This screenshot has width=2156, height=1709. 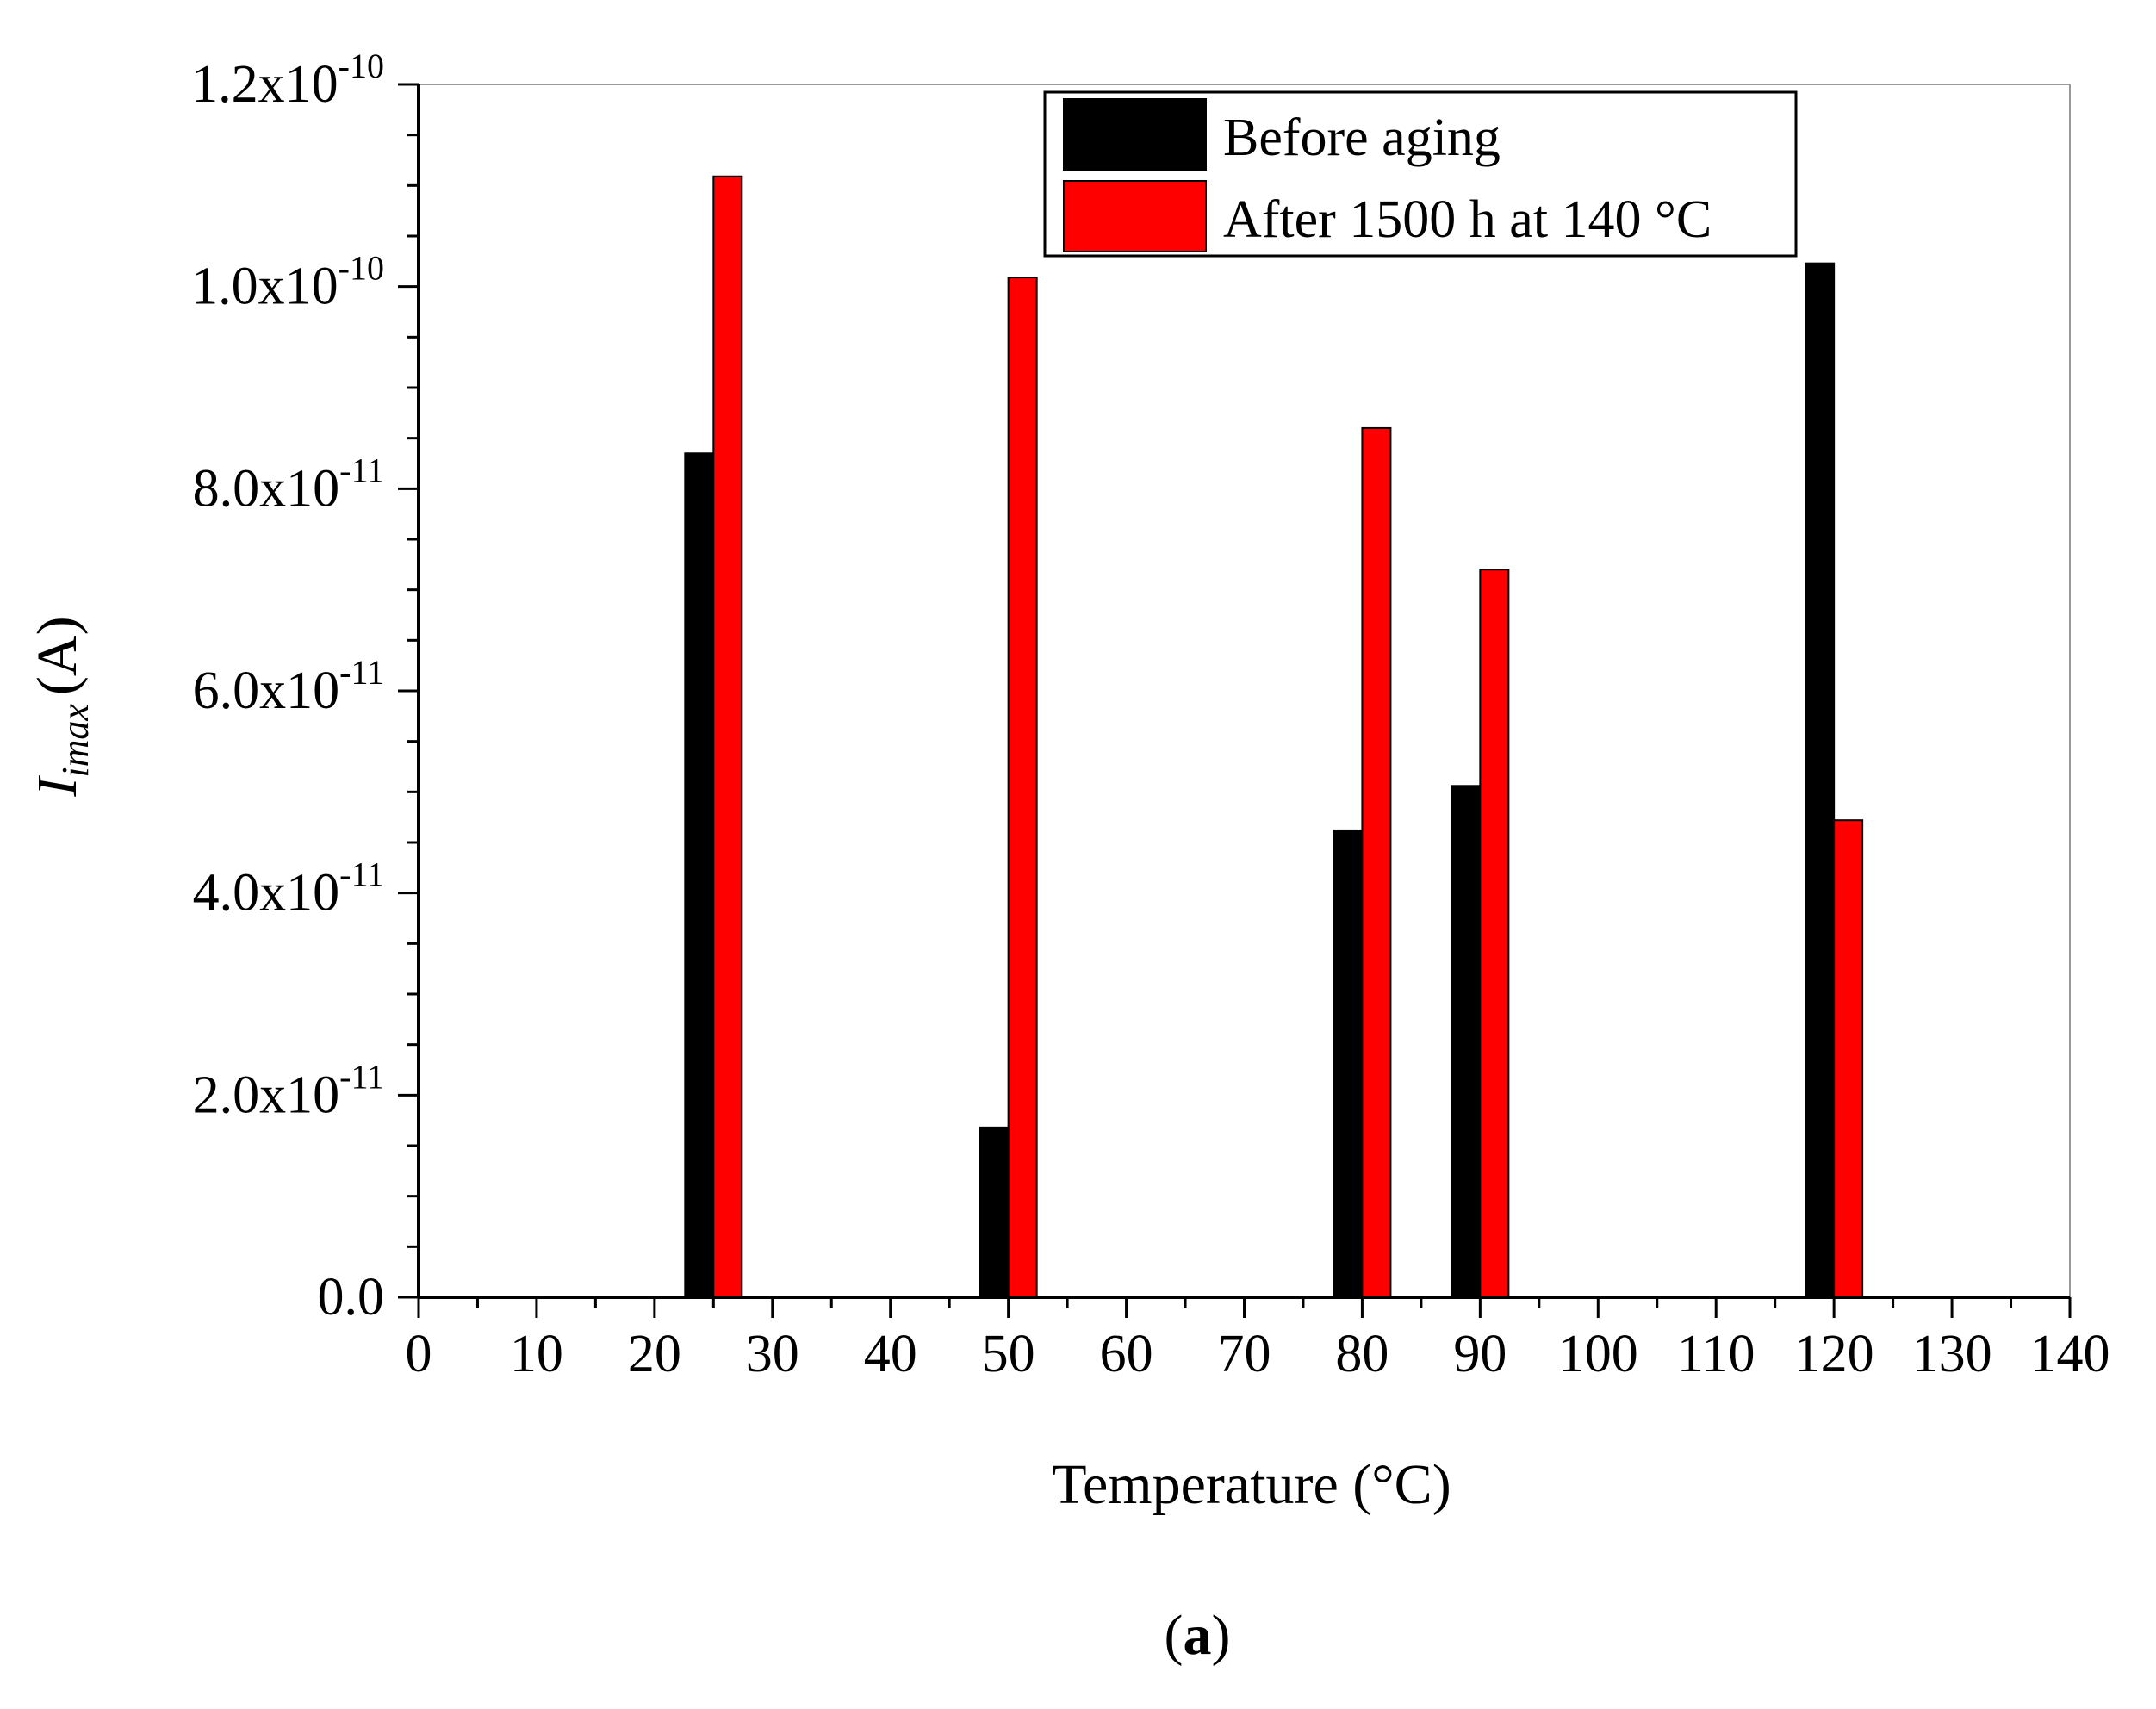 I want to click on y-tick-label-3: 6.0x10⁻¹¹, so click(x=288, y=687).